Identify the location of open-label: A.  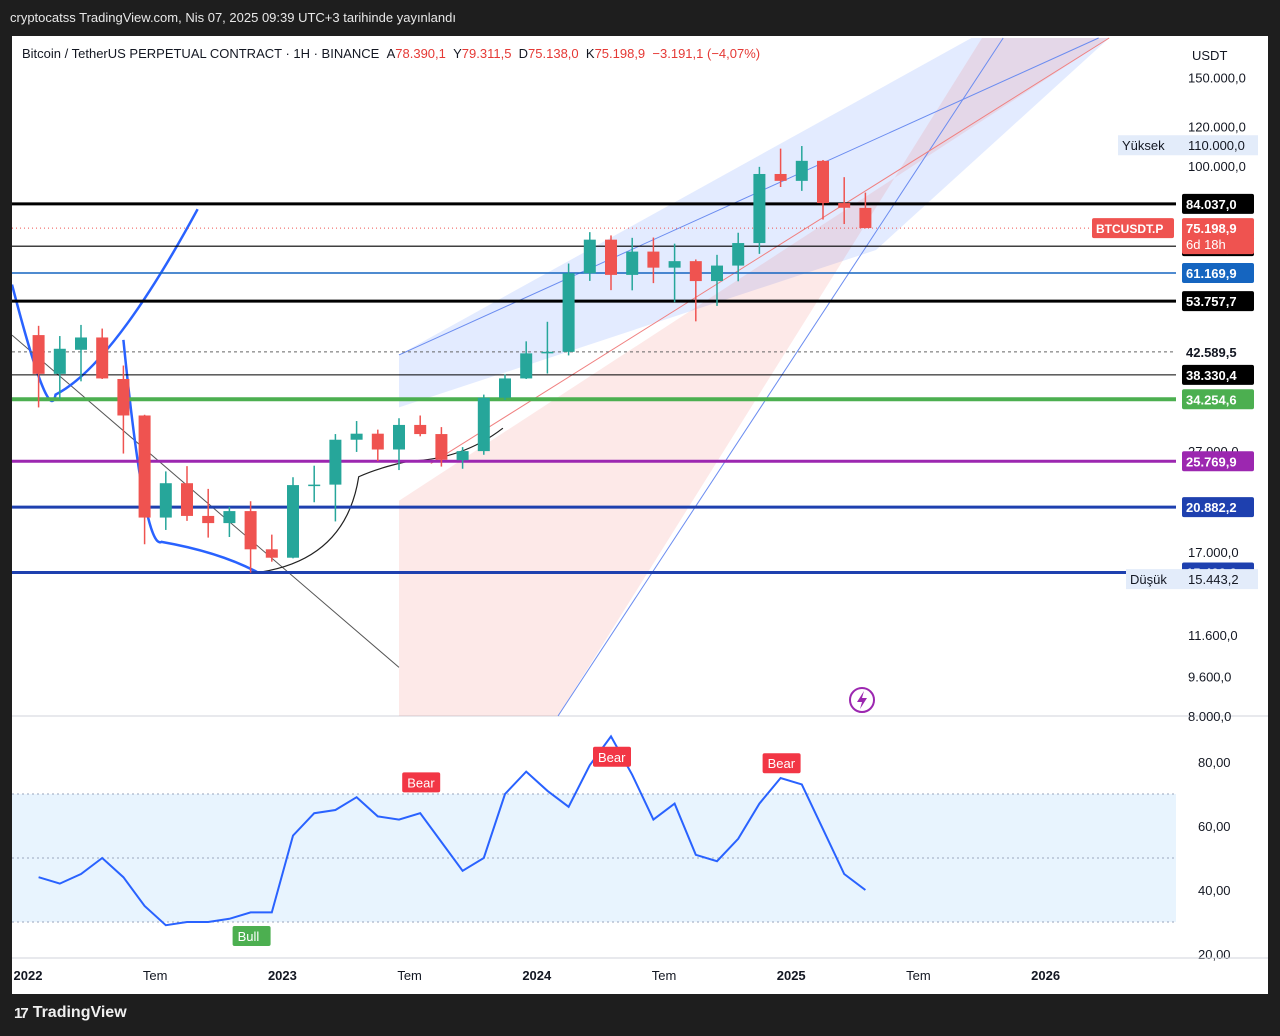
(391, 53).